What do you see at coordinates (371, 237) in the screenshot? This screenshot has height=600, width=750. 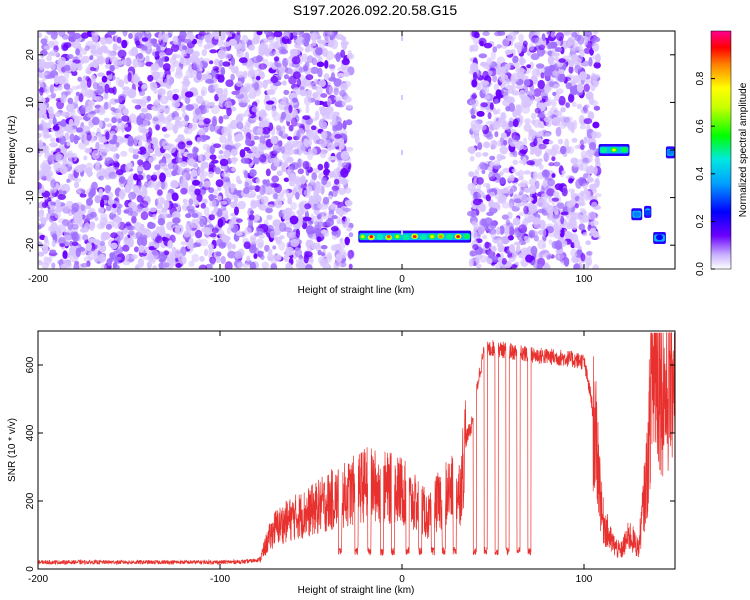 I see `track-peak` at bounding box center [371, 237].